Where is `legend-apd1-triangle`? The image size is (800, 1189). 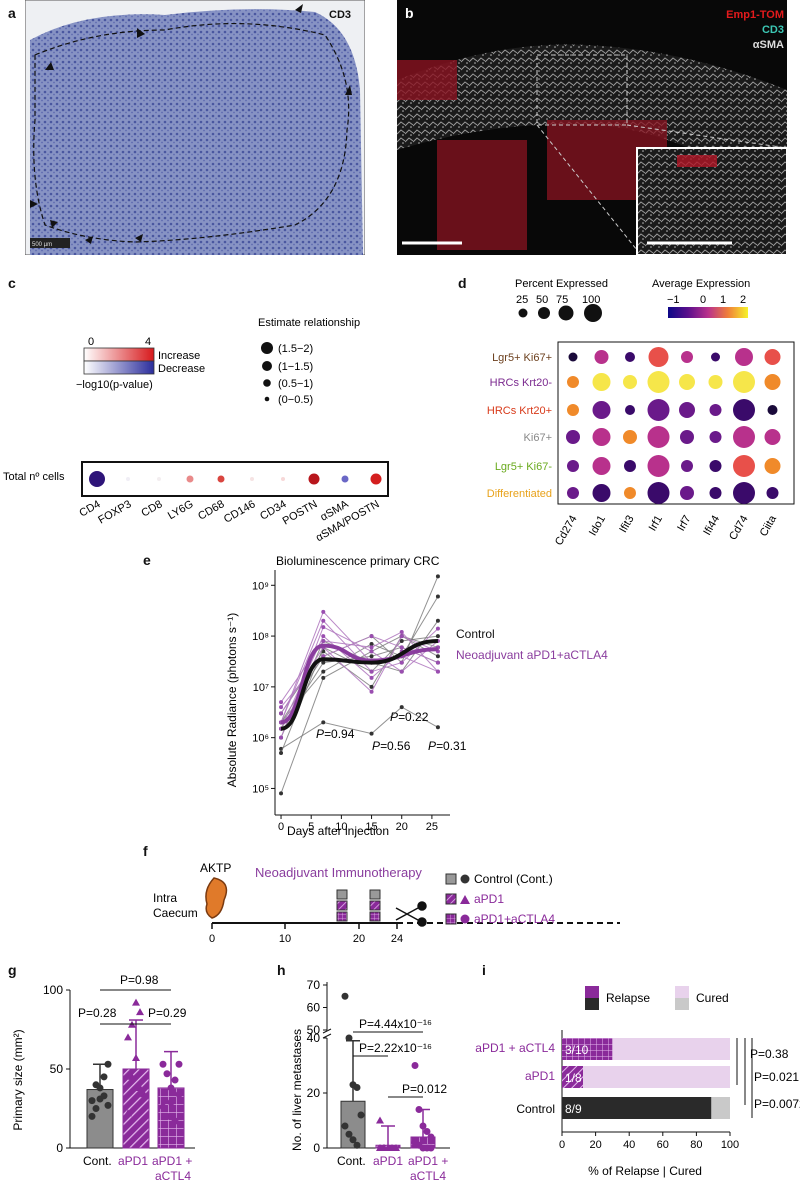
legend-apd1-triangle is located at coordinates (465, 899).